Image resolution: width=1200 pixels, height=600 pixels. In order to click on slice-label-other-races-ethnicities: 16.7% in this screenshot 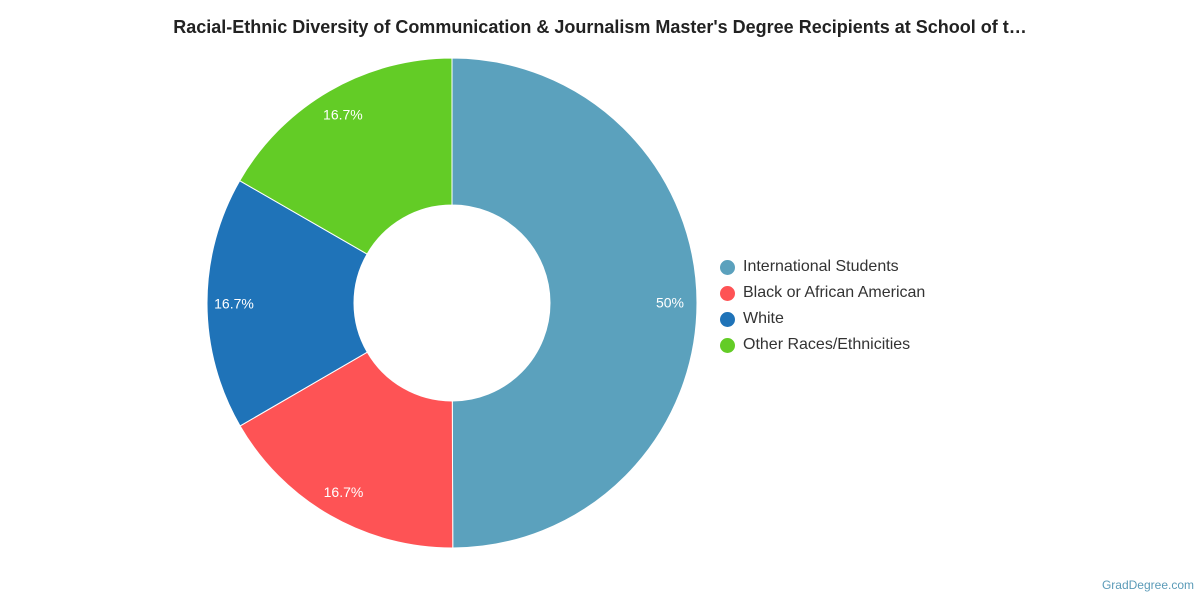, I will do `click(343, 114)`.